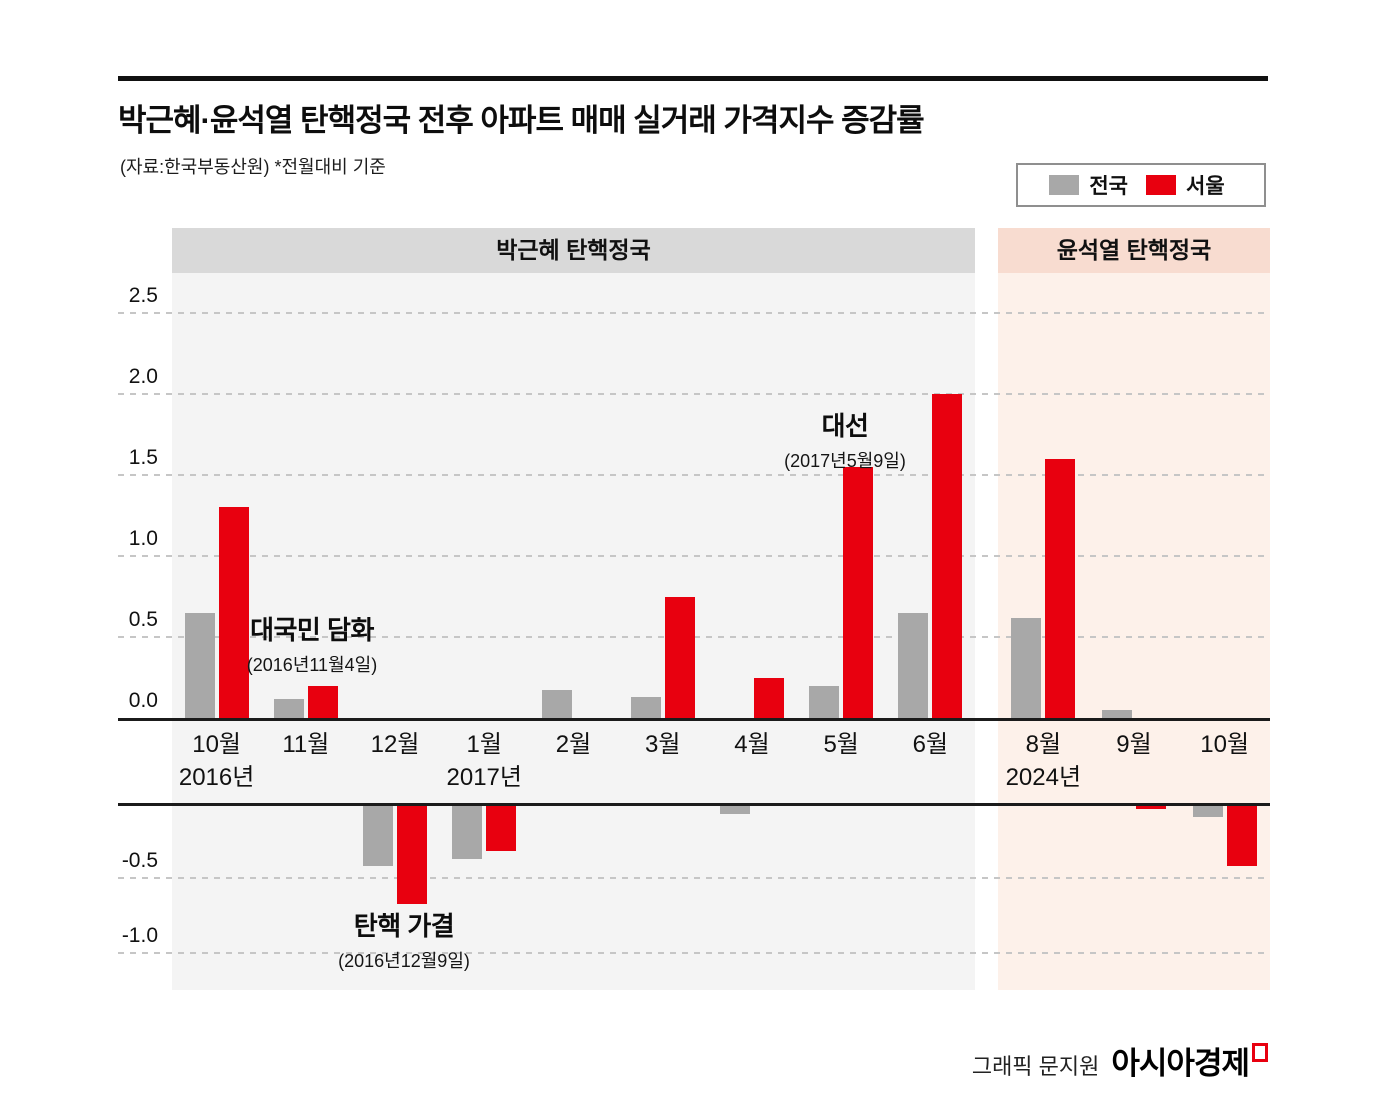  What do you see at coordinates (484, 777) in the screenshot?
I see `x-axis-year-label: 2017년` at bounding box center [484, 777].